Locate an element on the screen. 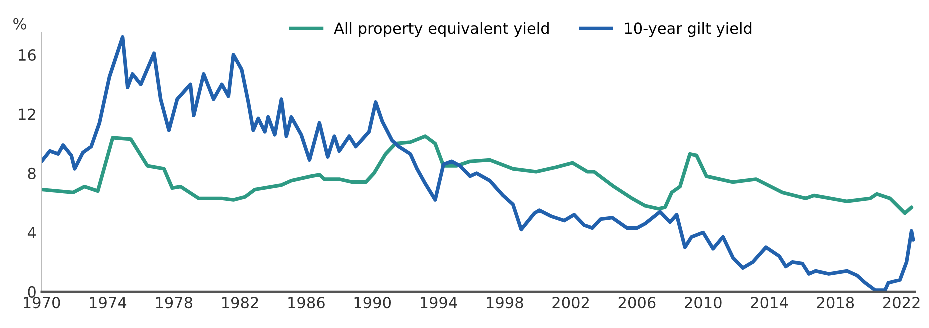  x-tick-label: 2022 is located at coordinates (902, 303).